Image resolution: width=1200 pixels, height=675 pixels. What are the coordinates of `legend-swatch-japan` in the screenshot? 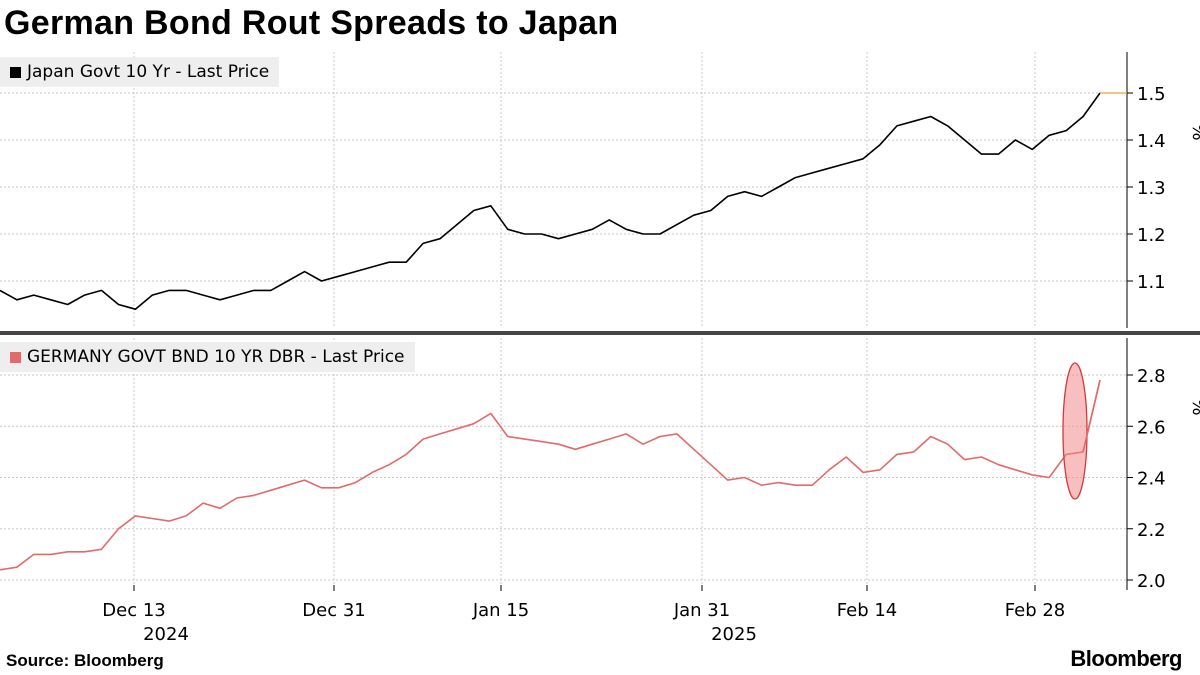 It's located at (15, 72).